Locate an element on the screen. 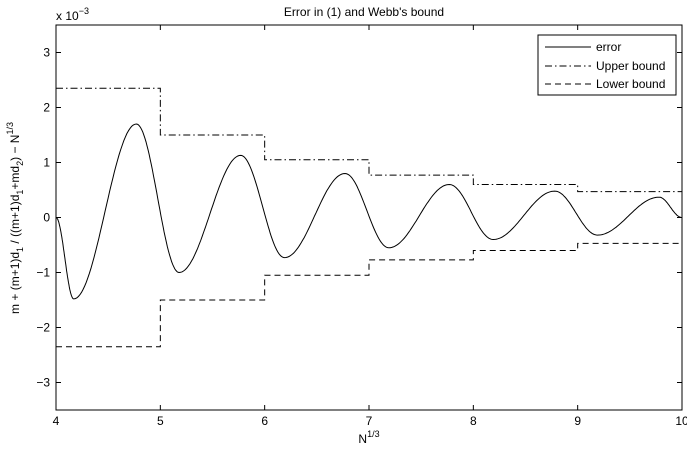  y-tick-label-1: −2 is located at coordinates (43, 328).